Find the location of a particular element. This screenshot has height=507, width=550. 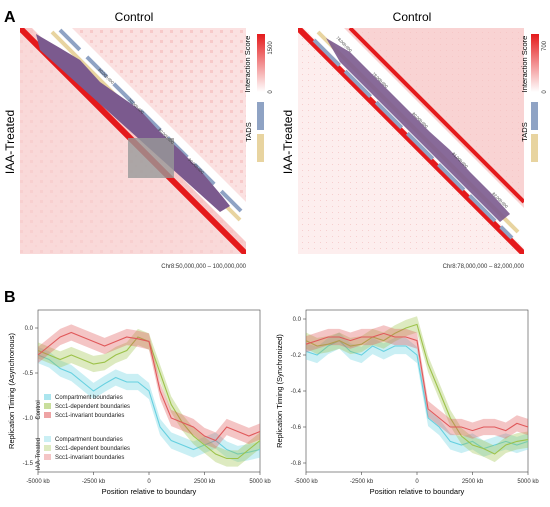

left-scale-label: Interaction Score is located at coordinates (247, 64).